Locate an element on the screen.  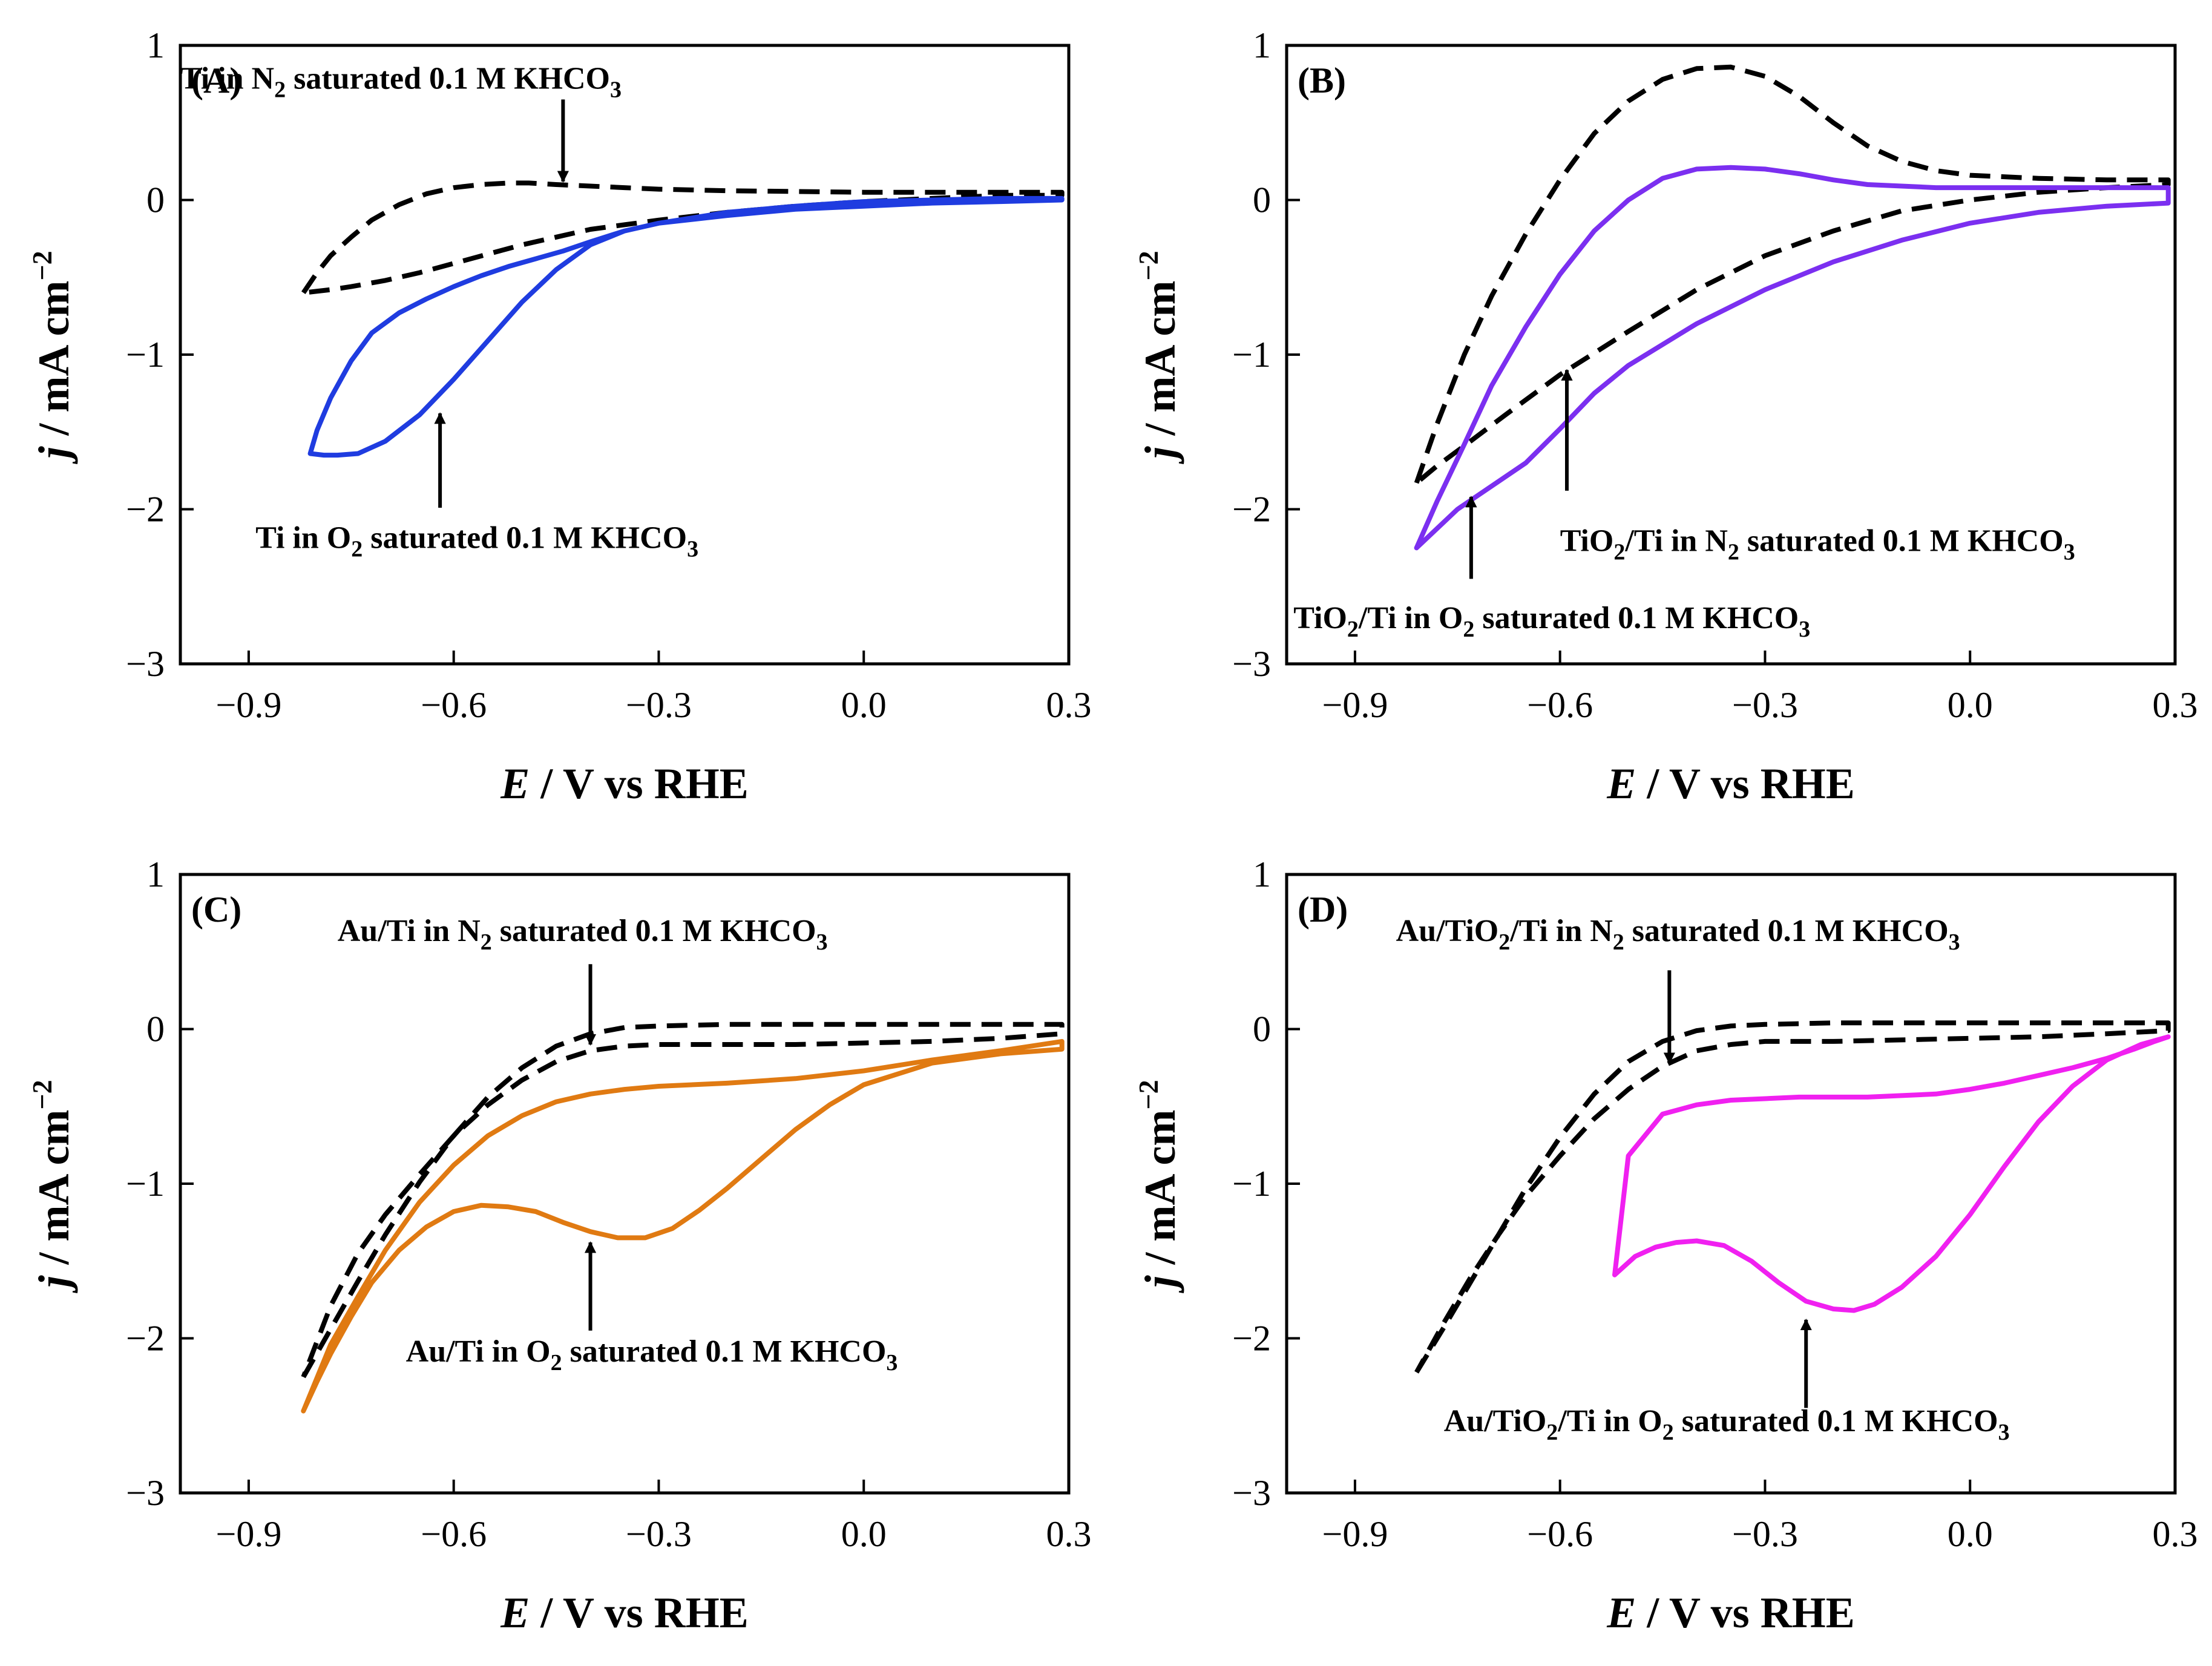
panel-tag: (B) is located at coordinates (1322, 80).